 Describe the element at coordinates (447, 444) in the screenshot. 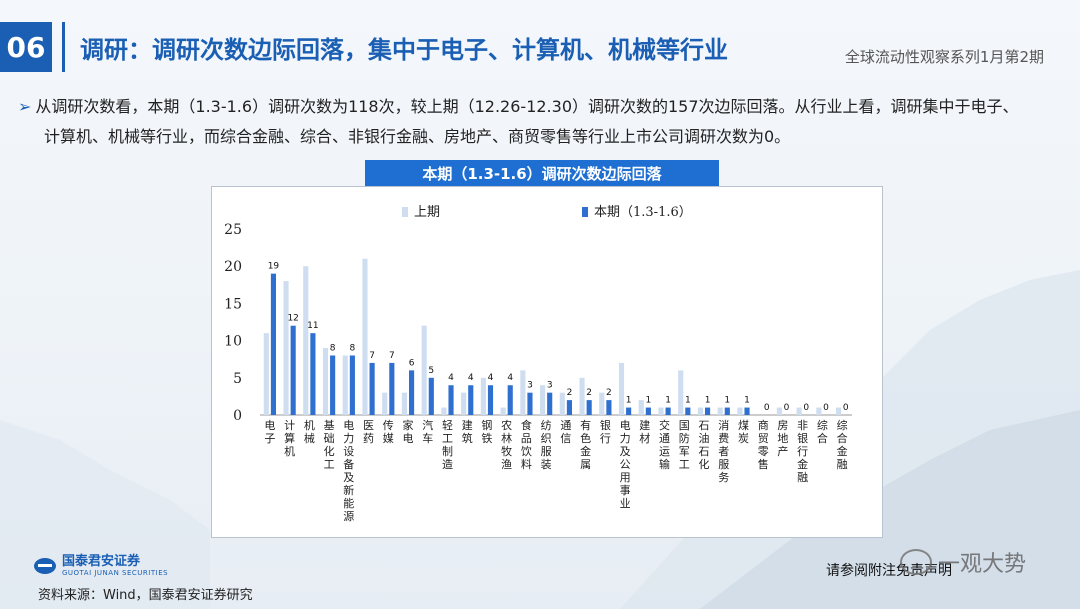

I see `x-tick-label: 轻工制造` at that location.